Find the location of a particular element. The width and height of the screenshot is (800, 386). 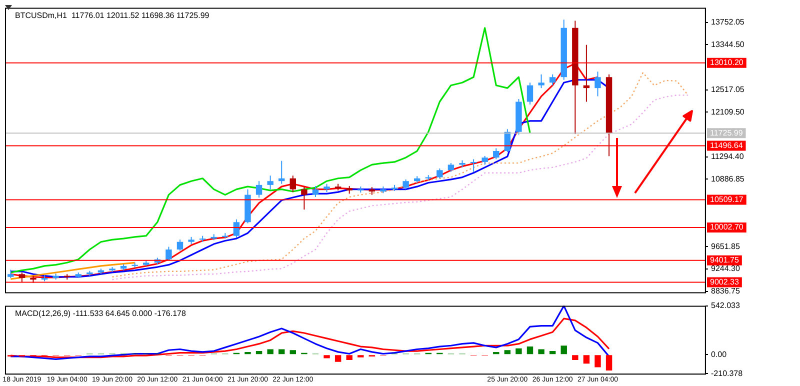

ref-line-label: 11496.64 is located at coordinates (727, 145).